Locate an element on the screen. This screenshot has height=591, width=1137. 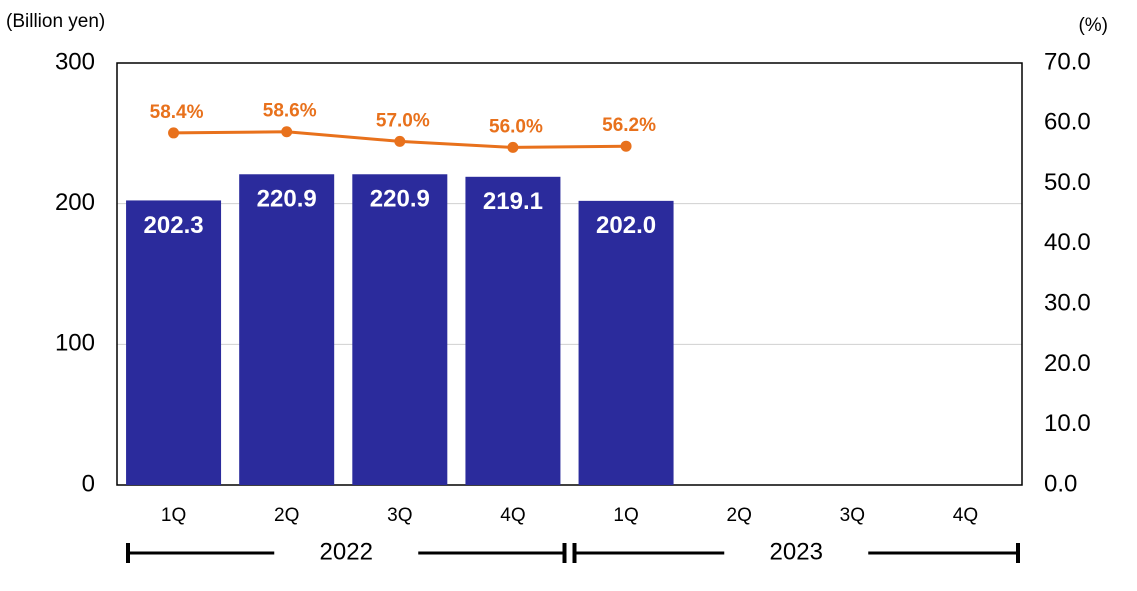
line-value-label: 58.6% is located at coordinates (290, 111).